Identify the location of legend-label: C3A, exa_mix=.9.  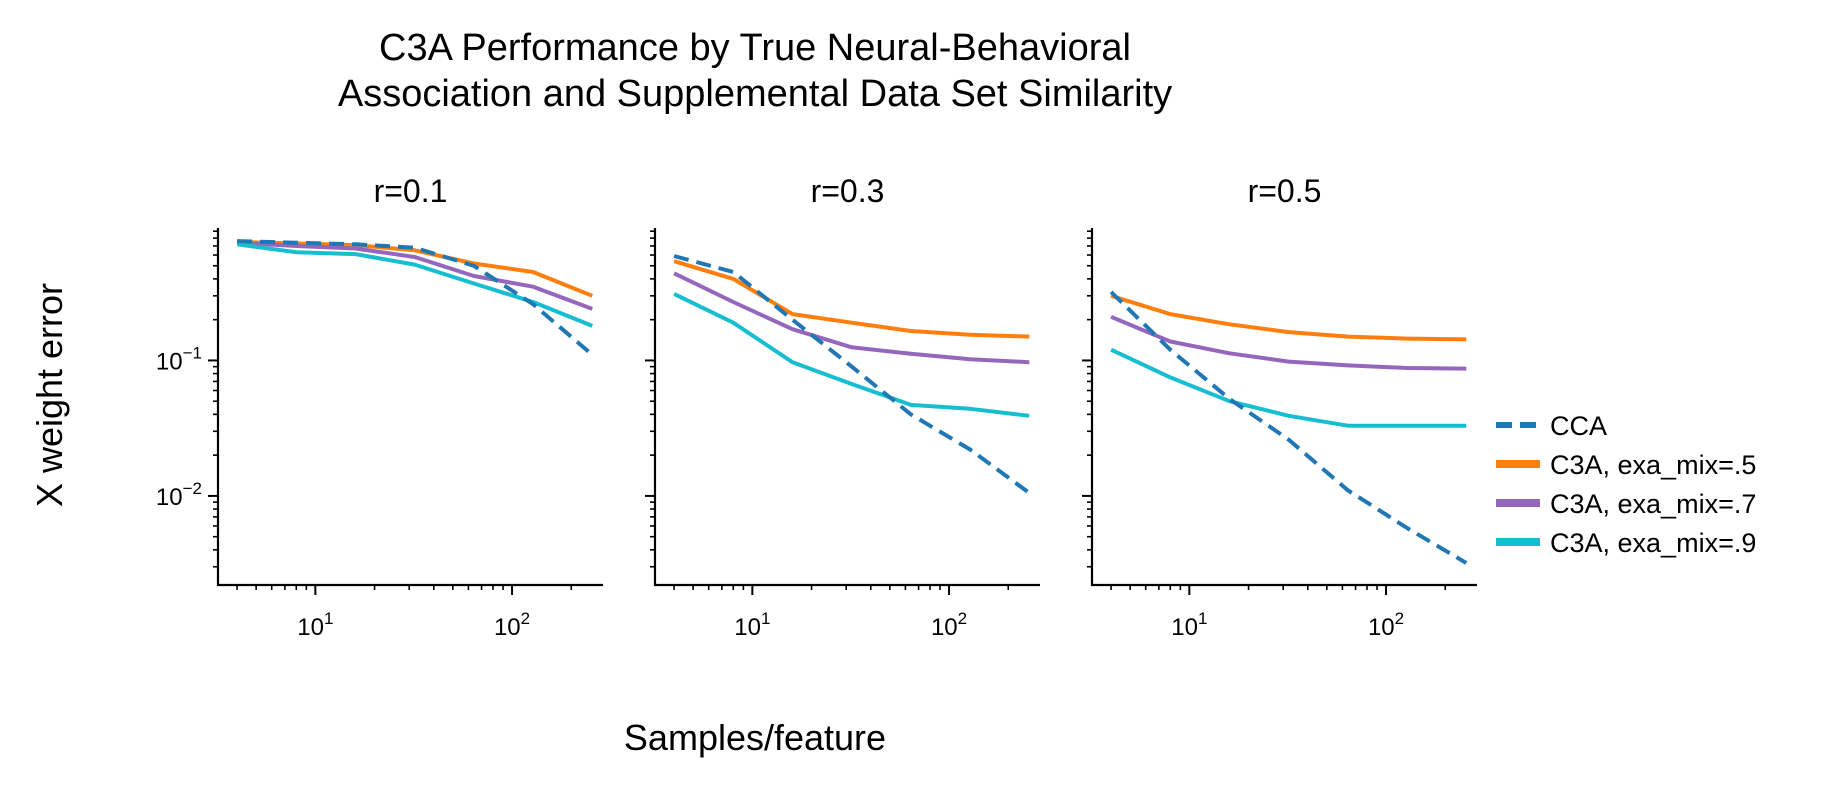
(1653, 543).